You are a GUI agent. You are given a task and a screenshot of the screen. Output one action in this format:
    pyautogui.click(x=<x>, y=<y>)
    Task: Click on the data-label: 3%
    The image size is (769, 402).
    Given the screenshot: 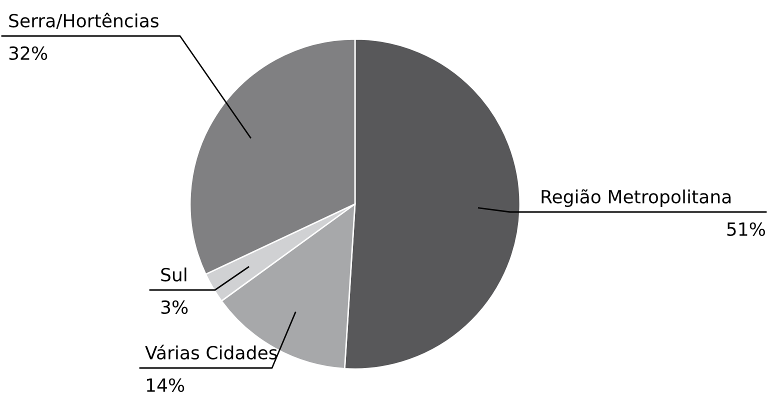 What is the action you would take?
    pyautogui.click(x=174, y=307)
    